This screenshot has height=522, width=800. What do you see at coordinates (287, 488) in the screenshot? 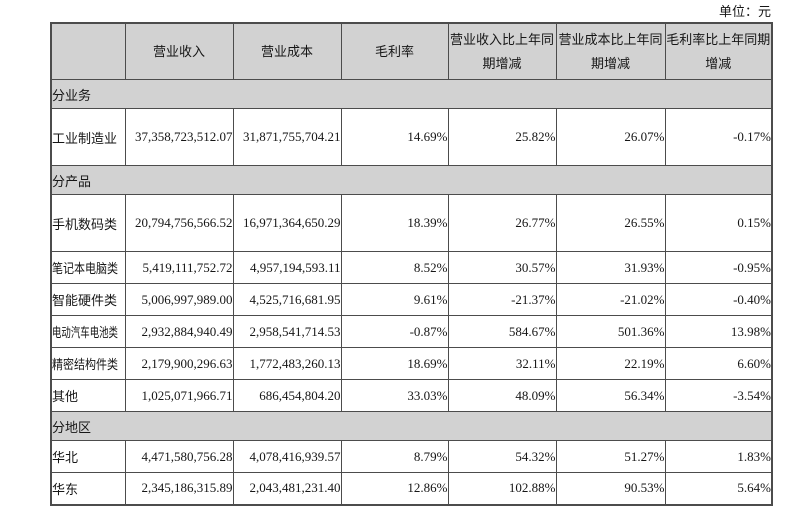
I see `cell-cost: 2,043,481,231.40` at bounding box center [287, 488].